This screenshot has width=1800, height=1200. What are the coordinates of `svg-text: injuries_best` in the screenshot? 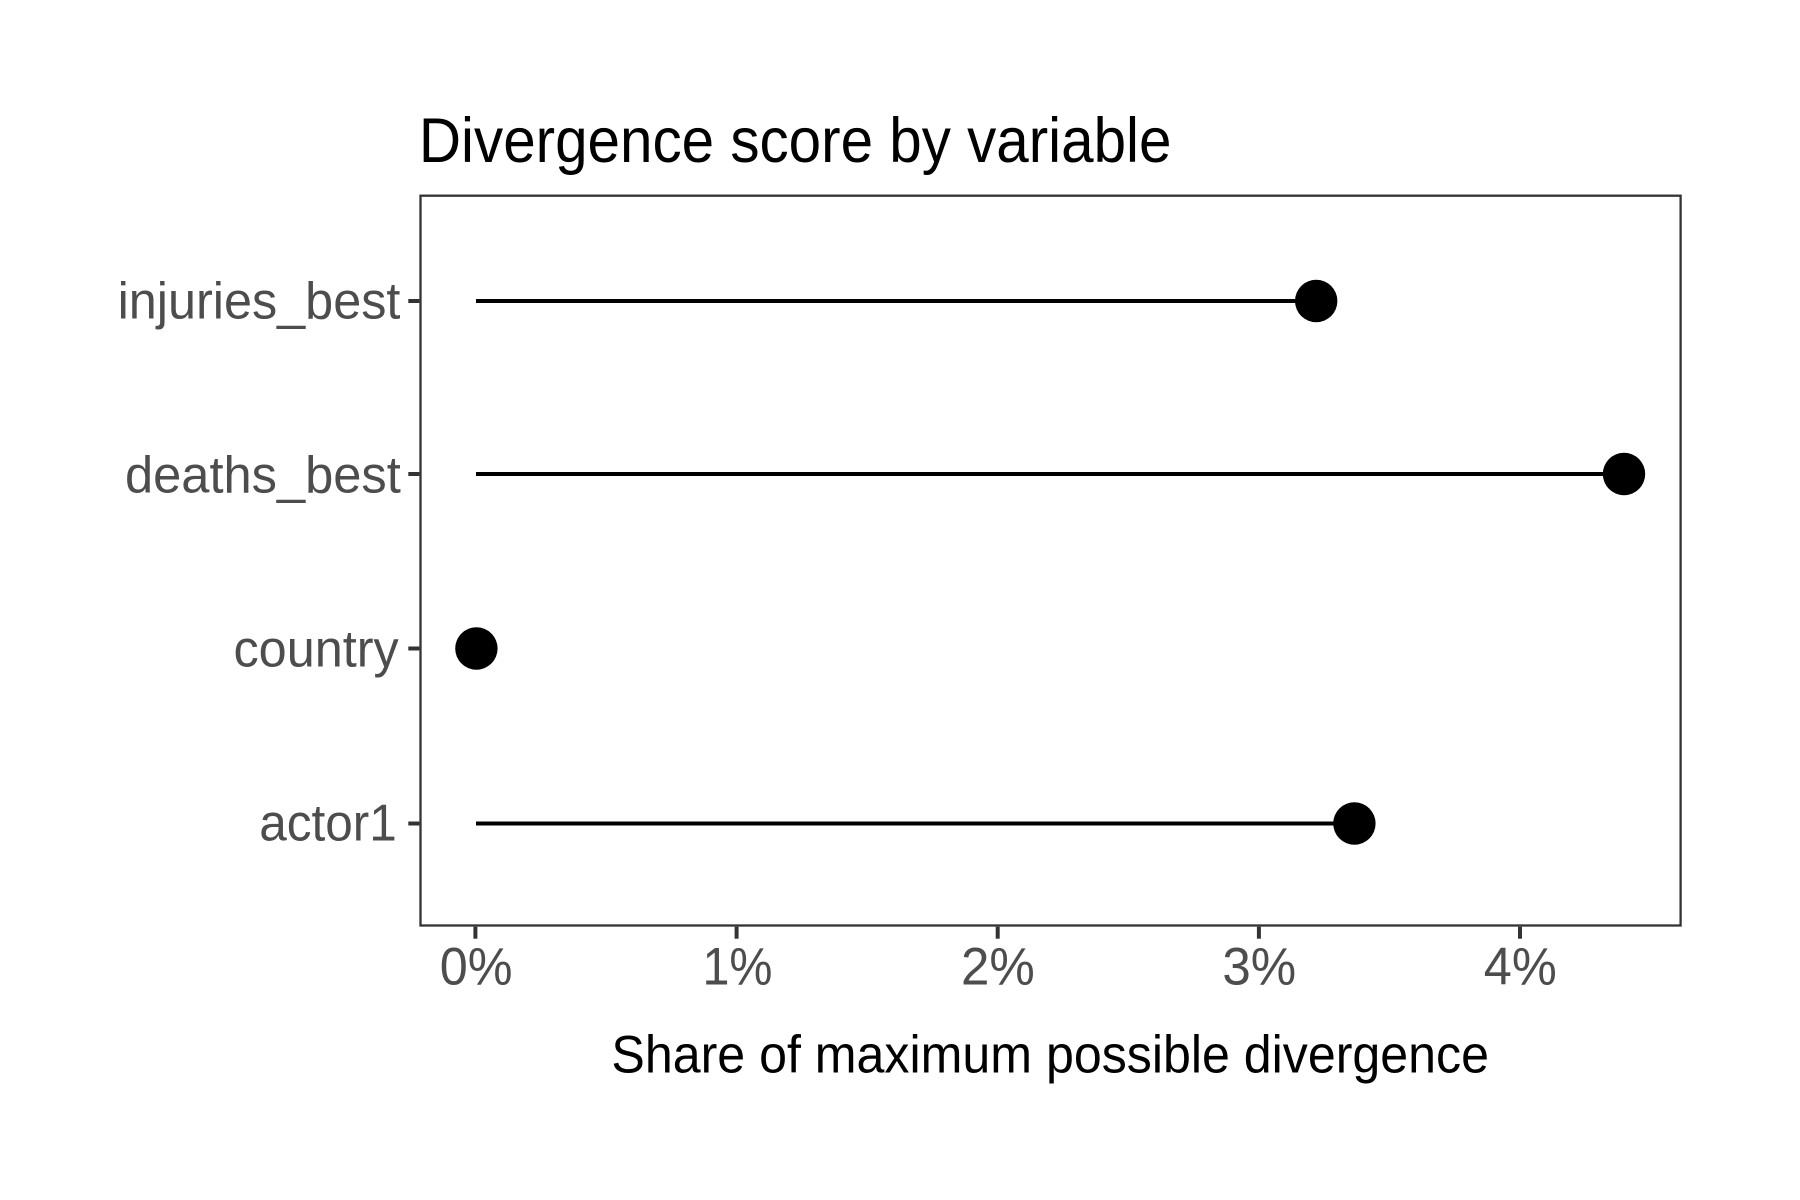 It's located at (259, 302).